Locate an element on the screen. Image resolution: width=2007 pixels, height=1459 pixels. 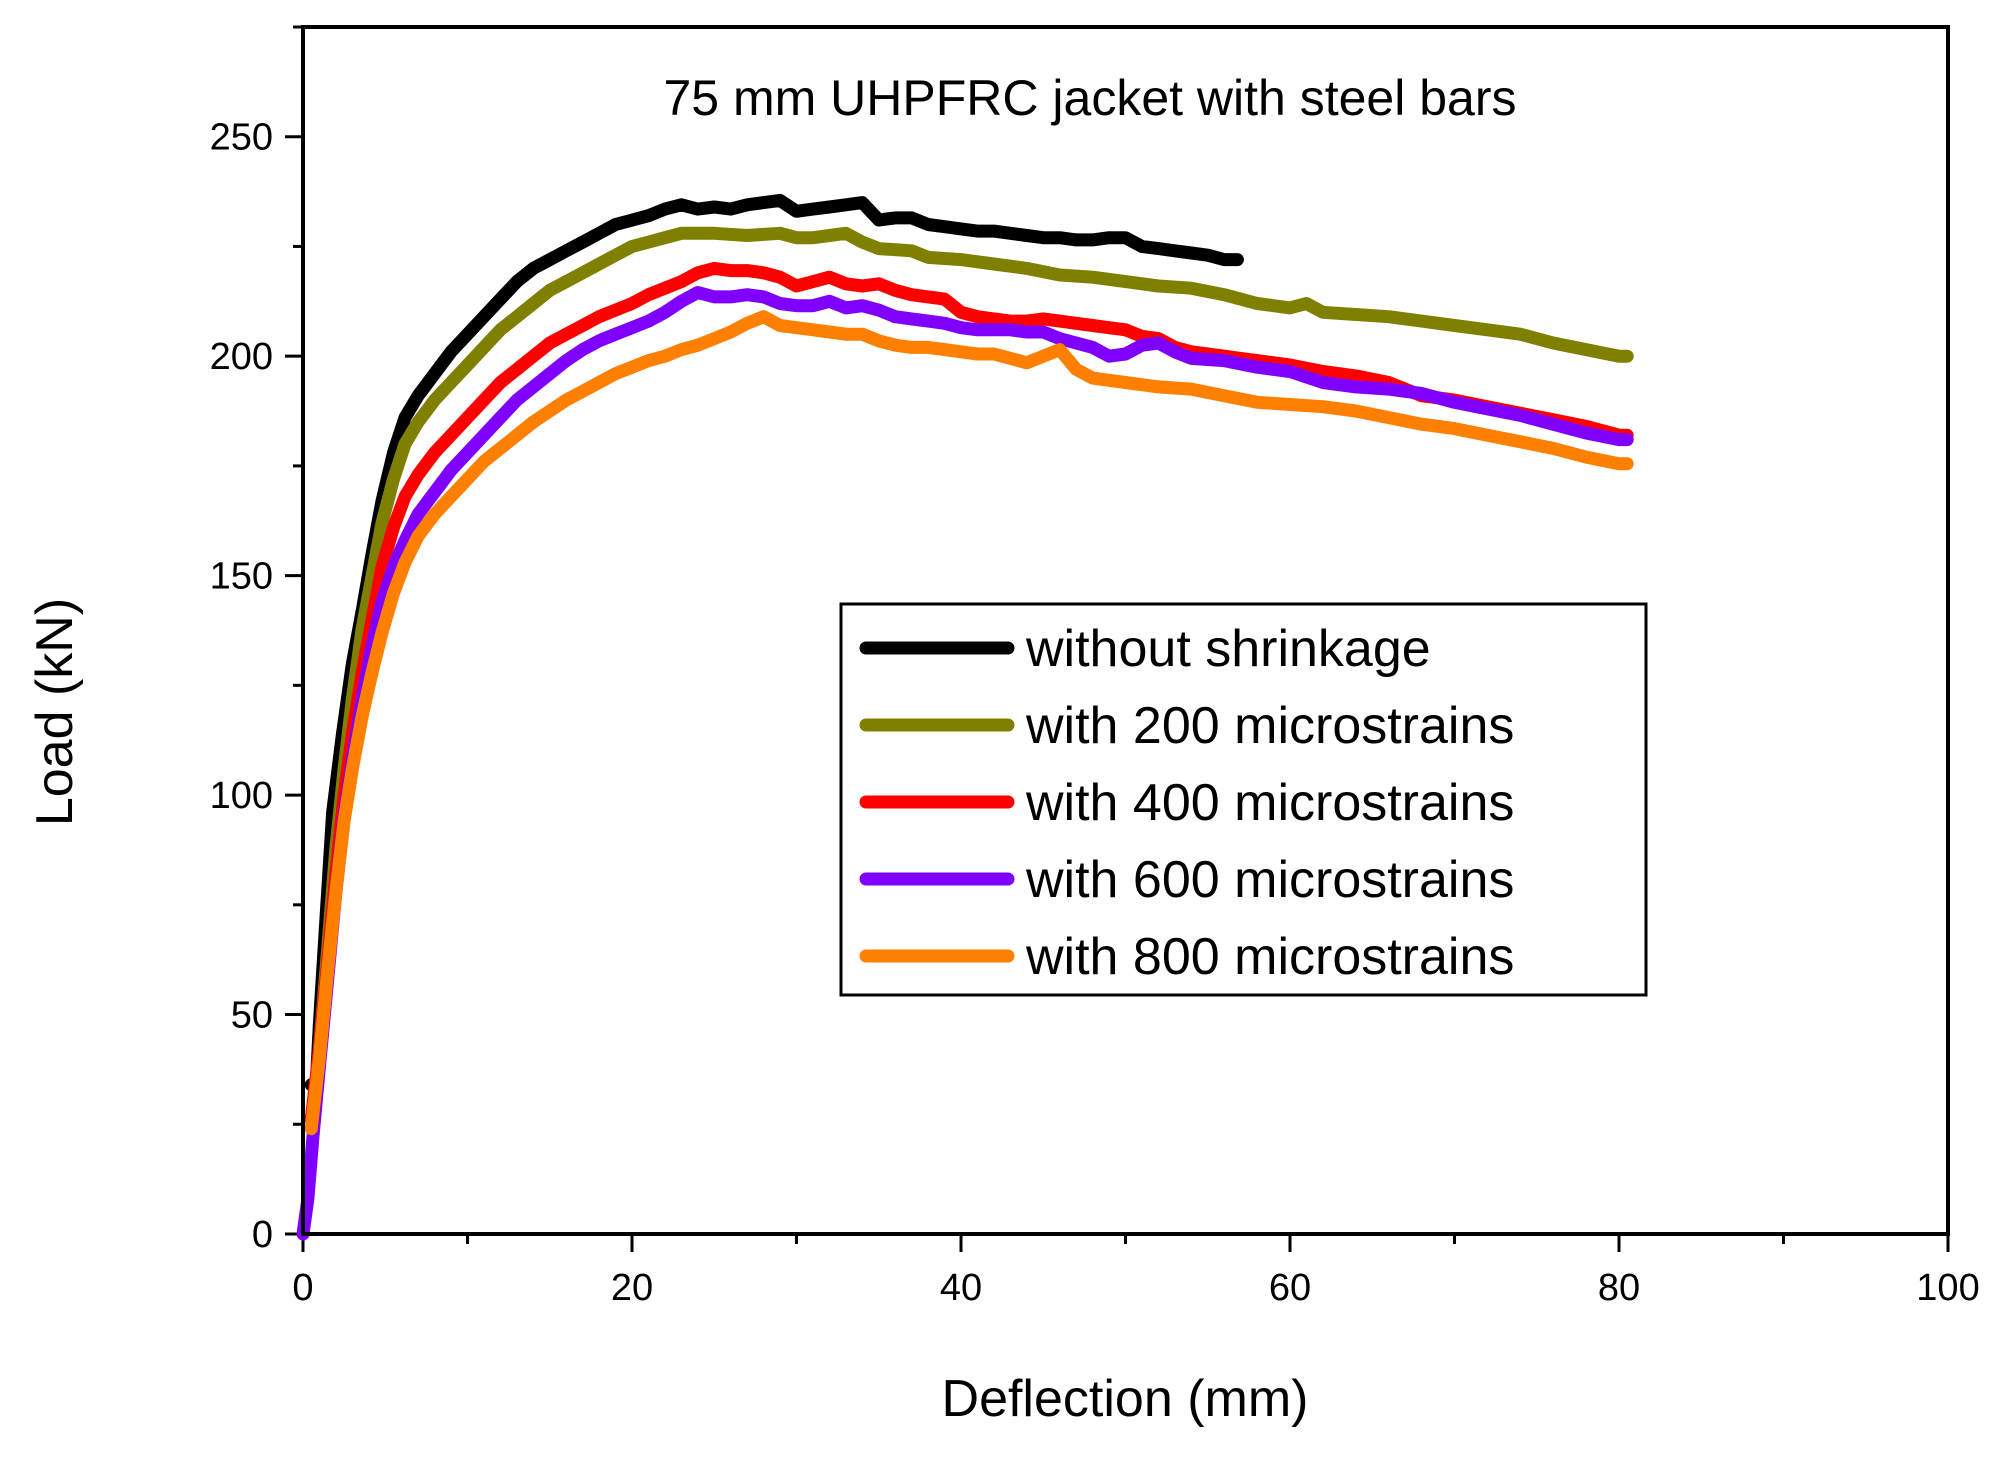
legend-label-5: with 800 microstrains is located at coordinates (1269, 957).